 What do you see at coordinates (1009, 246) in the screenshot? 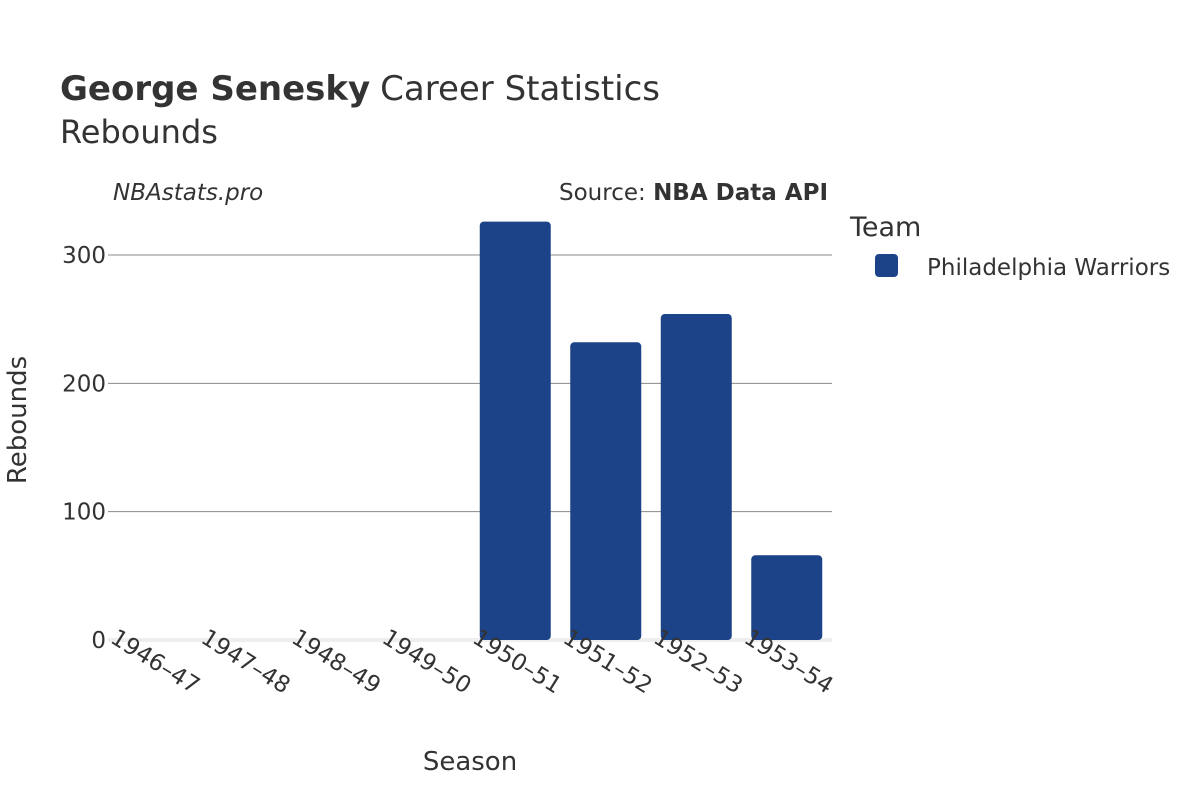
I see `legend: Team Philadelphia Warriors` at bounding box center [1009, 246].